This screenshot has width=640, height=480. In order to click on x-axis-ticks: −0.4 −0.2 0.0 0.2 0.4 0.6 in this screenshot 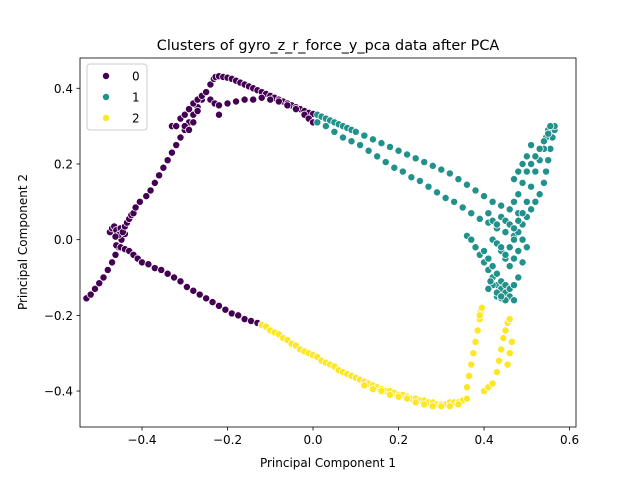, I will do `click(353, 437)`.